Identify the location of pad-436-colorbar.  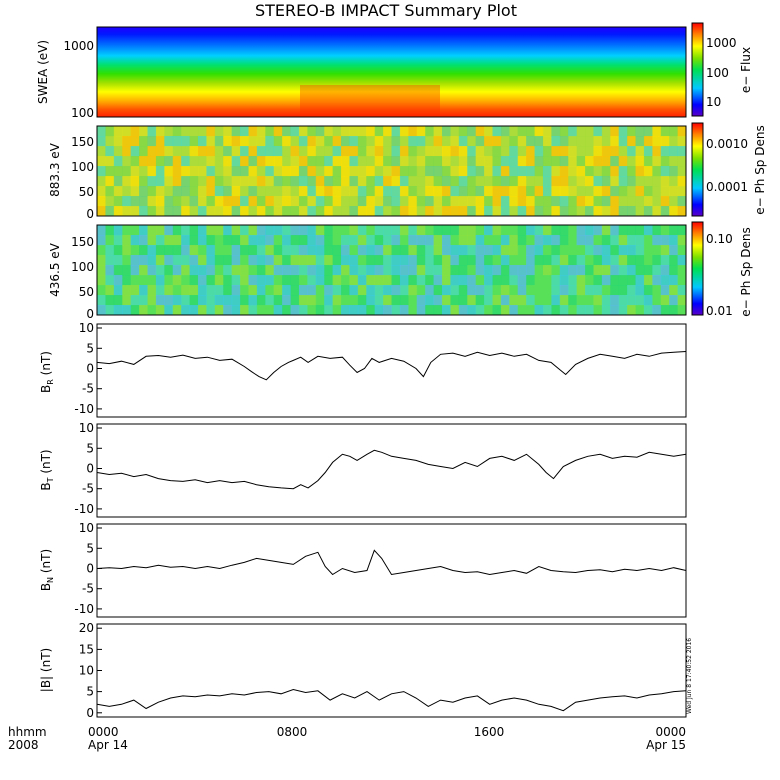
(697, 268).